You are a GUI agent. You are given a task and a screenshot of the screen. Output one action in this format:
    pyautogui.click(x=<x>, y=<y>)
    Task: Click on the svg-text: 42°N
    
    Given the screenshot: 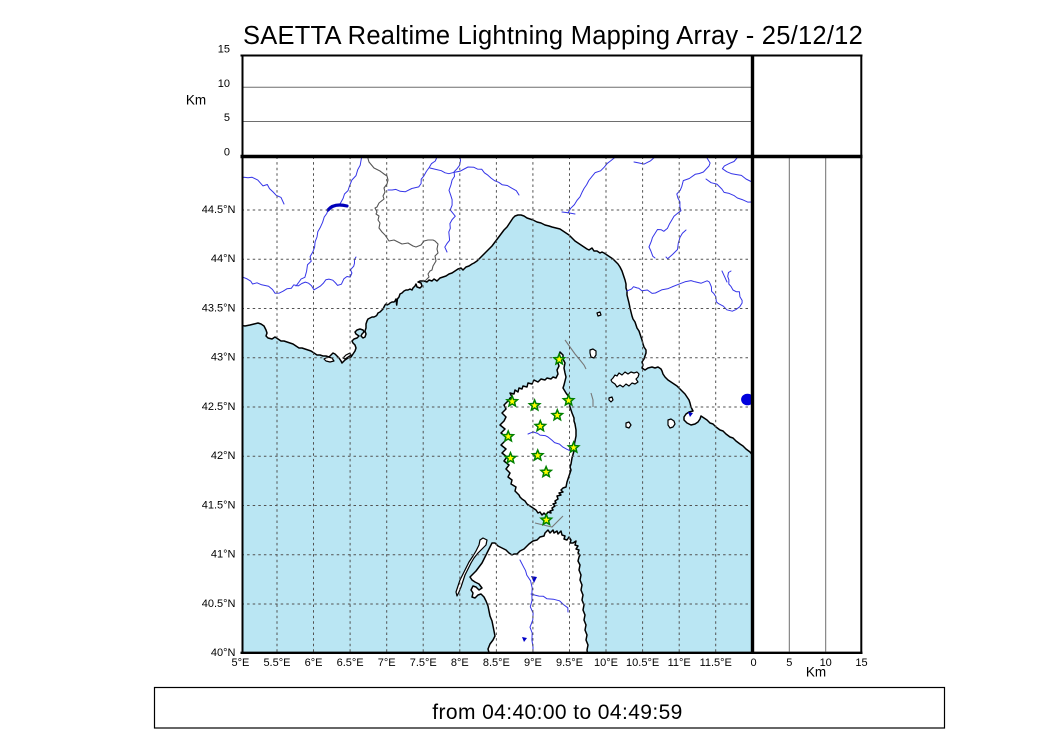 What is the action you would take?
    pyautogui.click(x=223, y=456)
    